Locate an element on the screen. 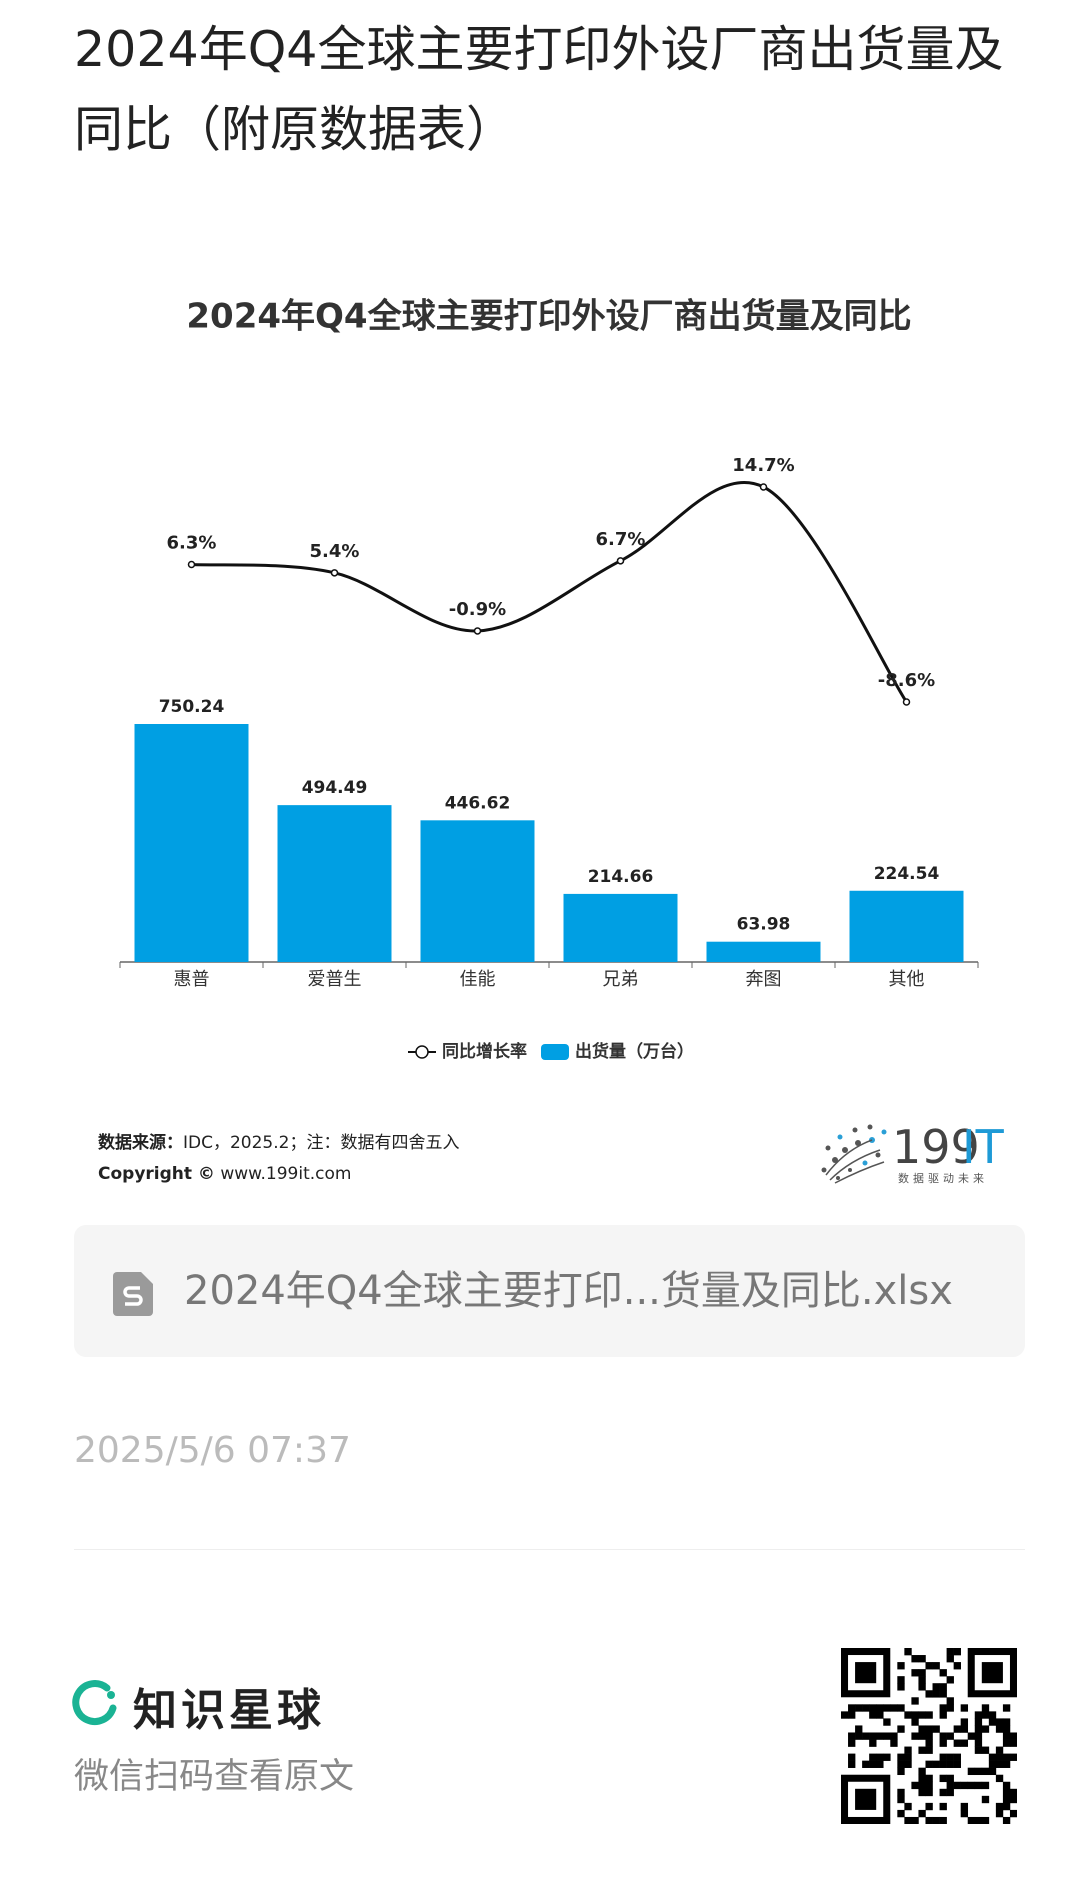 The image size is (1080, 1893). source-text: IDC，2025.2；注：数据有四舍五入 is located at coordinates (321, 1143).